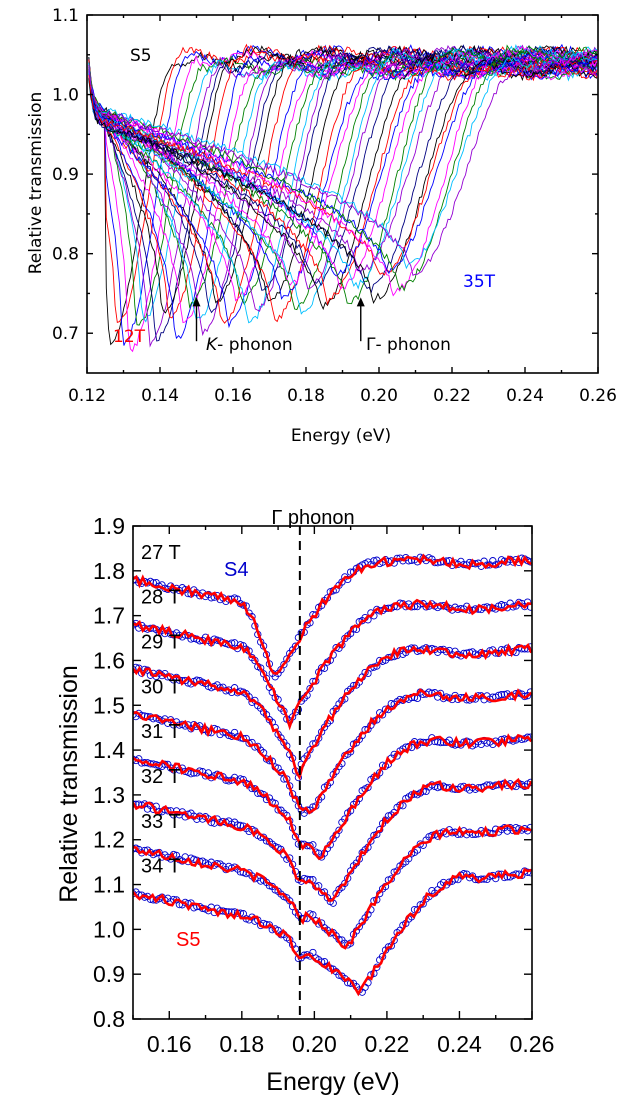  I want to click on top-x-tick-label: 0.22, so click(452, 396).